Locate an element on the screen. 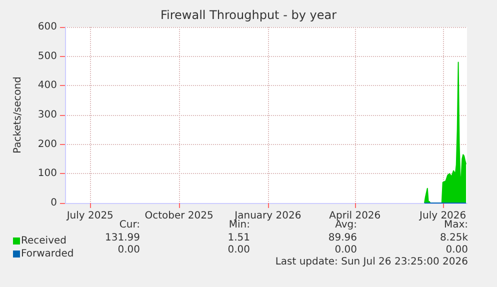 The height and width of the screenshot is (287, 497). text: Avg: is located at coordinates (346, 225).